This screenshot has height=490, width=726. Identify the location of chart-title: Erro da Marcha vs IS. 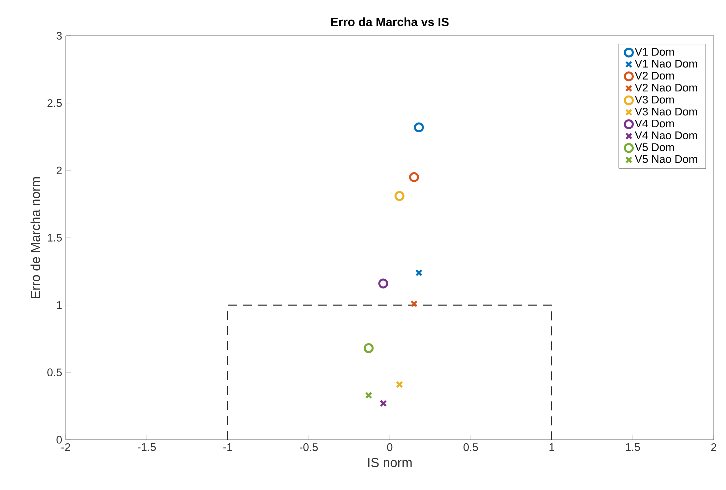
(390, 22).